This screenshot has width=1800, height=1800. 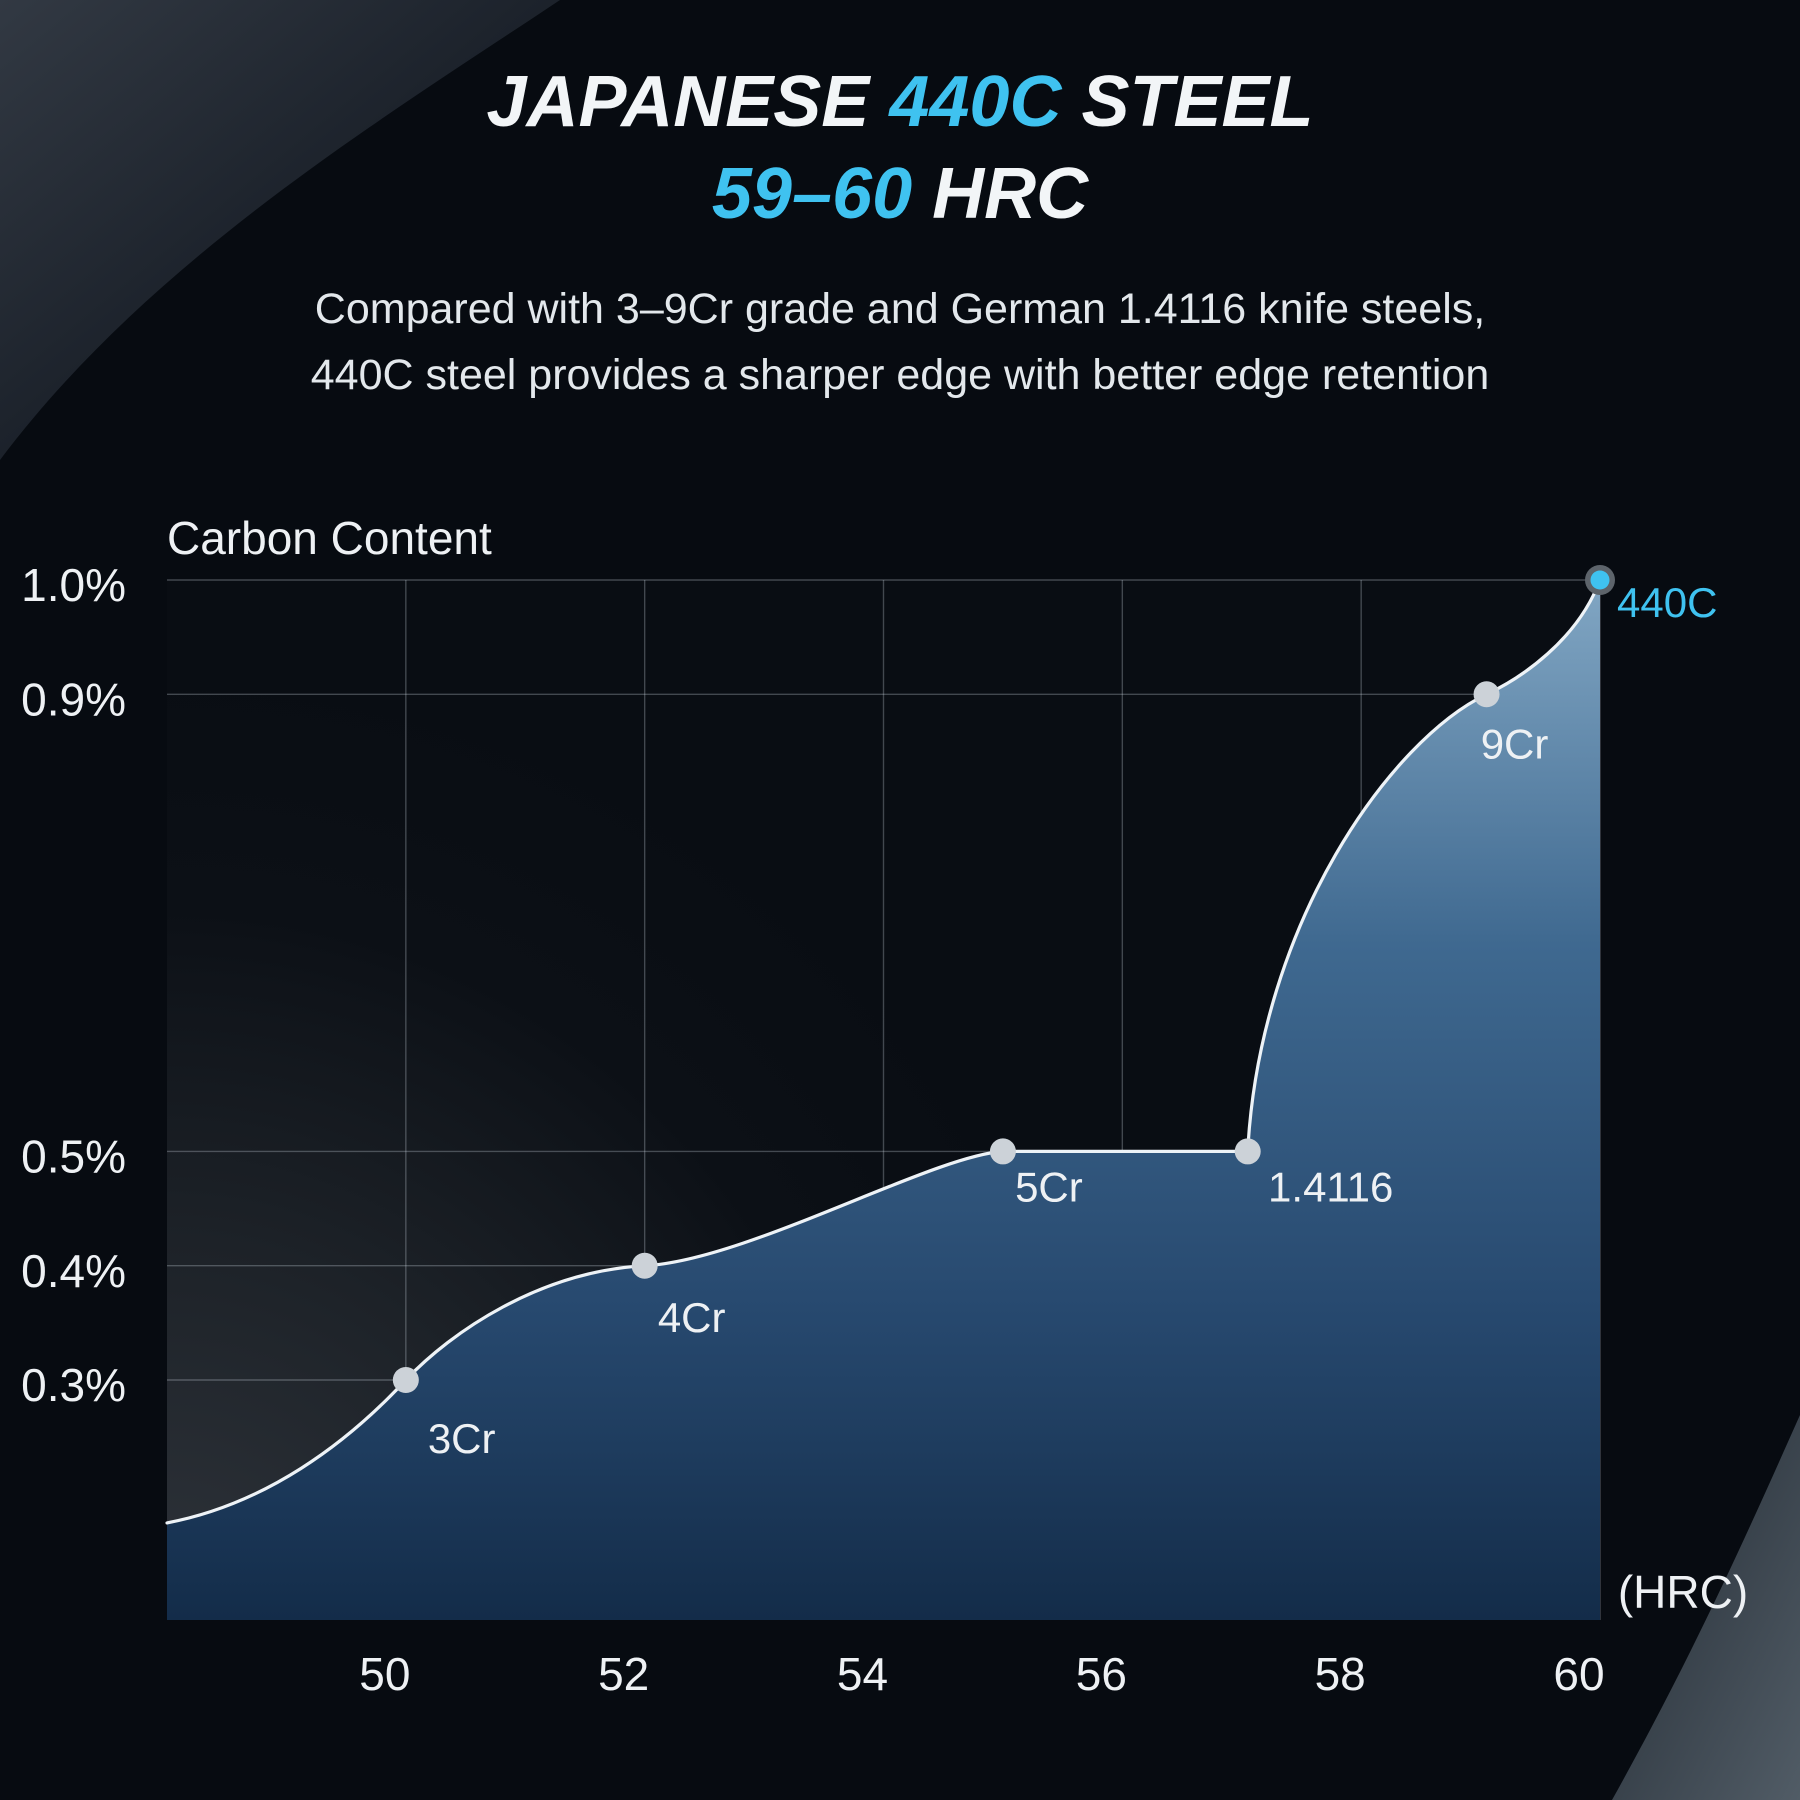 I want to click on point-label-440C: 440C, so click(x=1667, y=602).